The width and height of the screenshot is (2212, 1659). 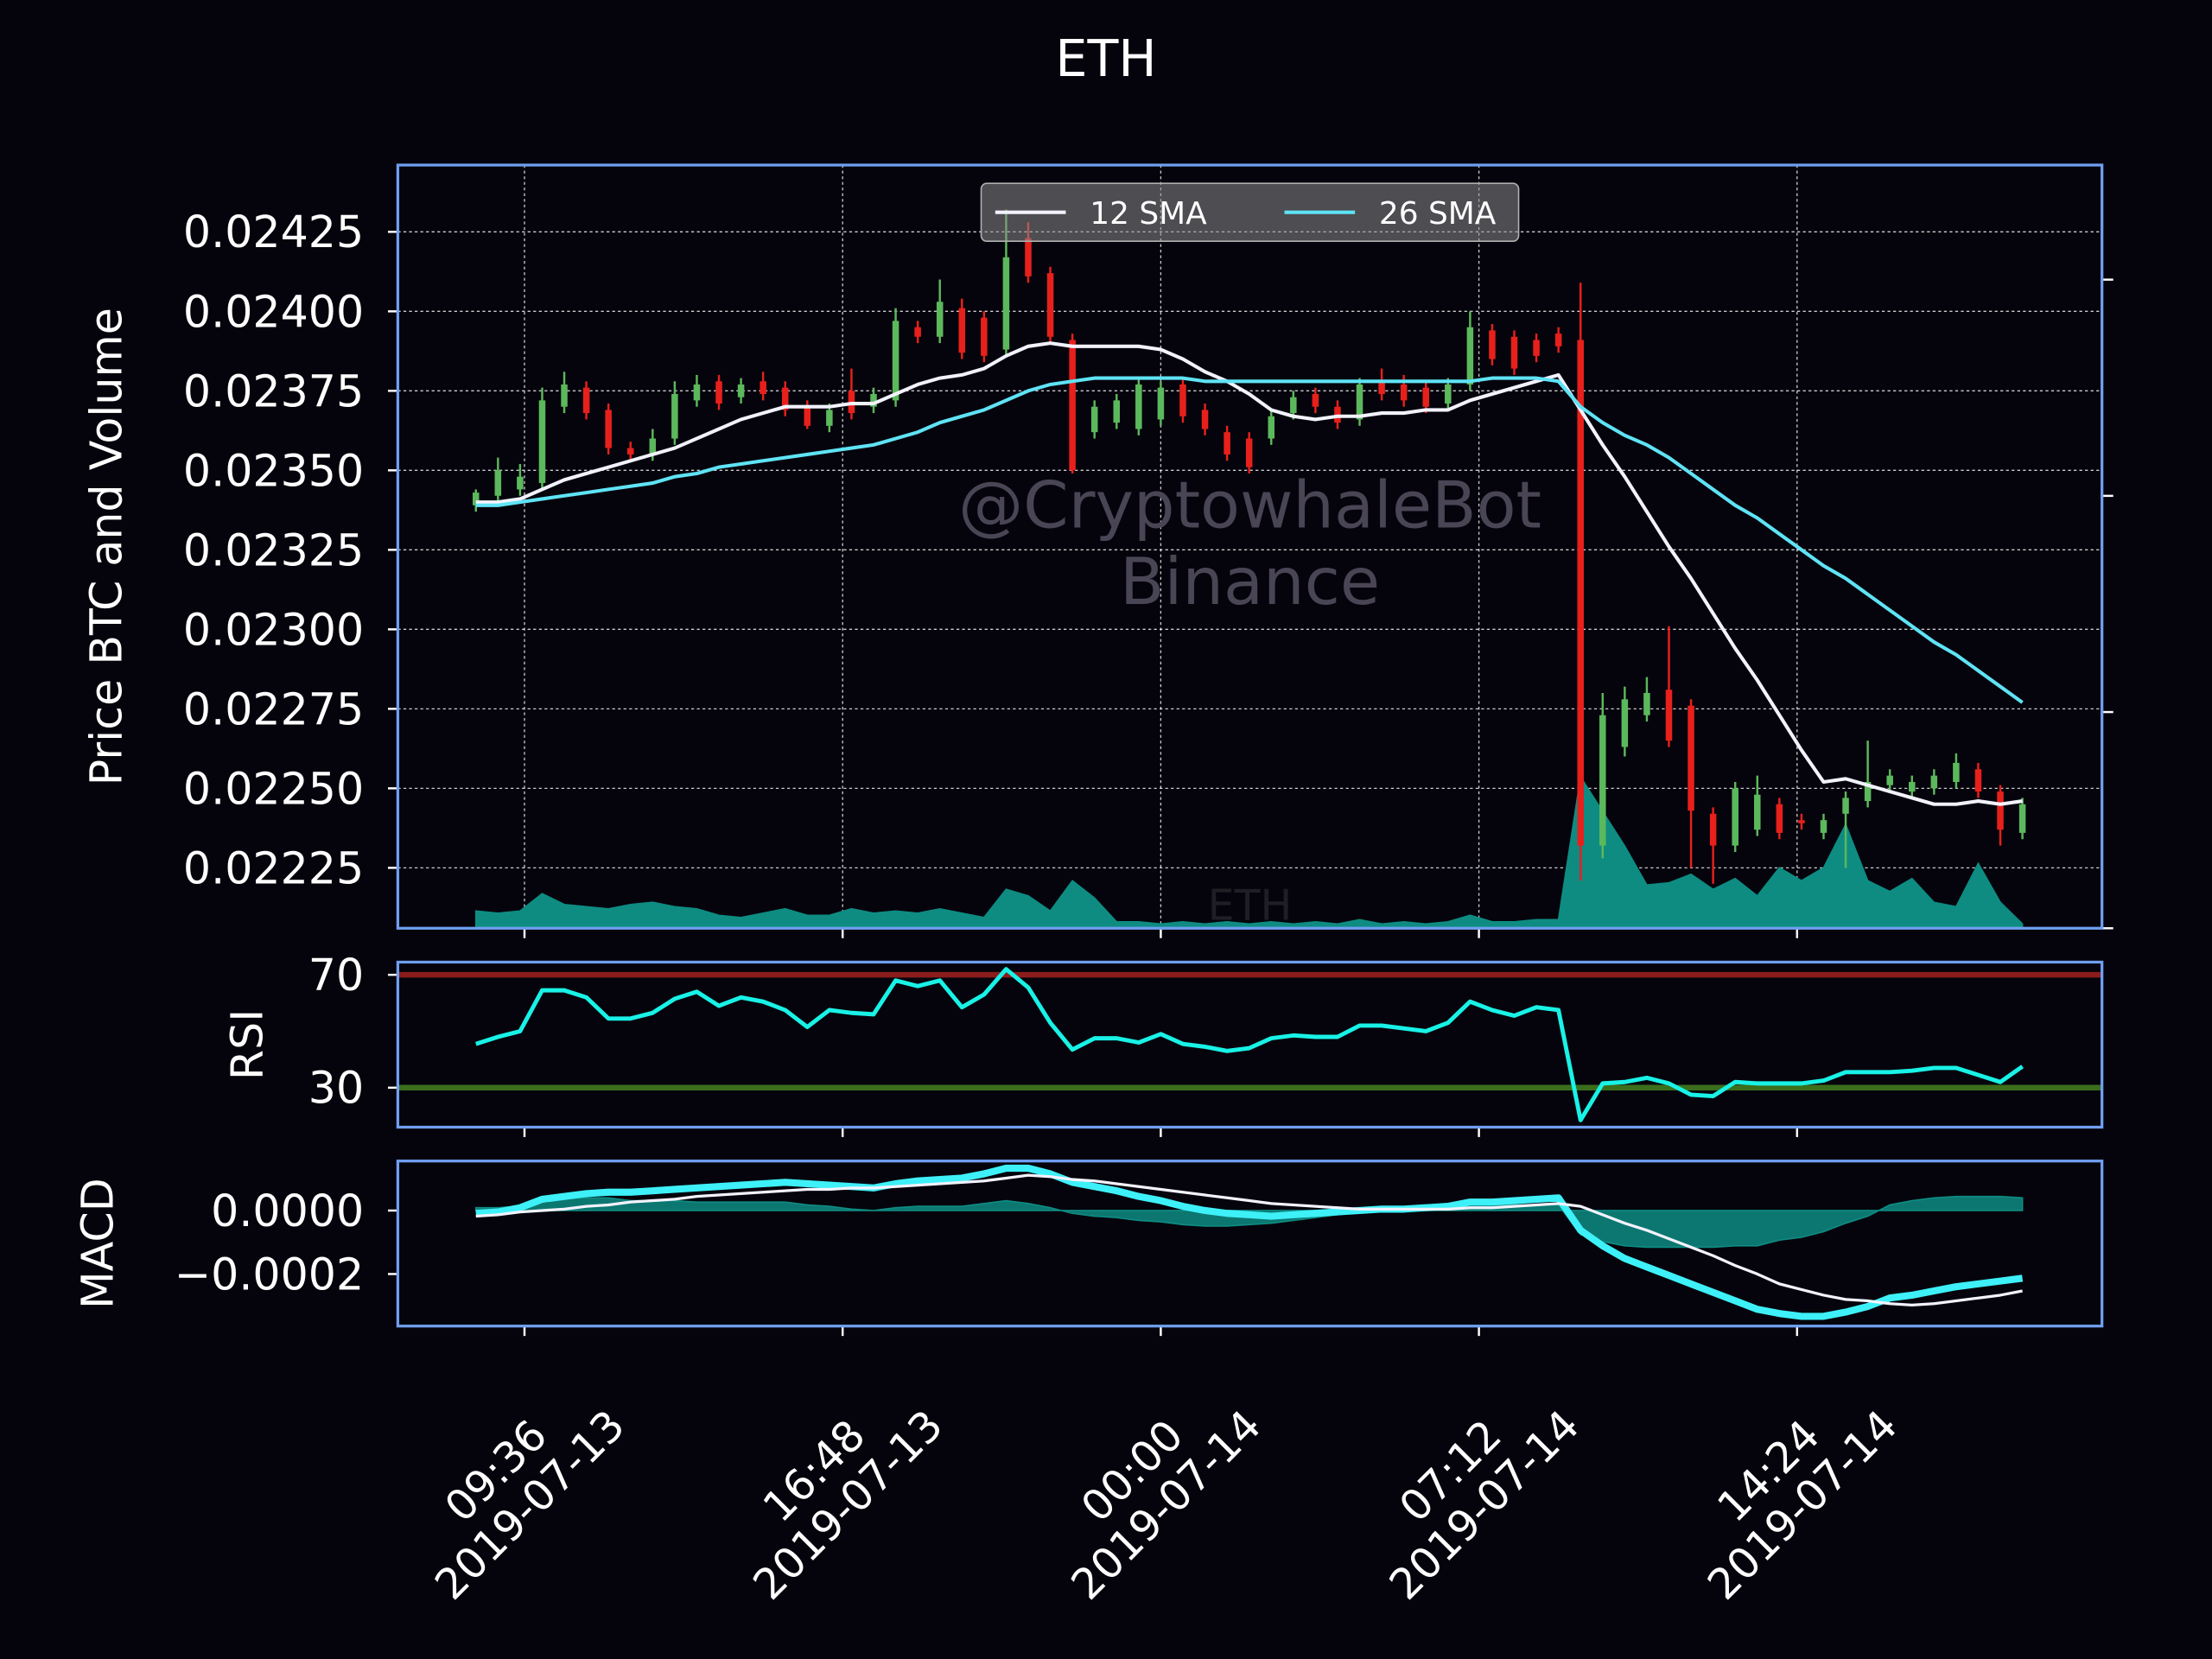 What do you see at coordinates (273, 390) in the screenshot?
I see `y-tick-label: 0.02375` at bounding box center [273, 390].